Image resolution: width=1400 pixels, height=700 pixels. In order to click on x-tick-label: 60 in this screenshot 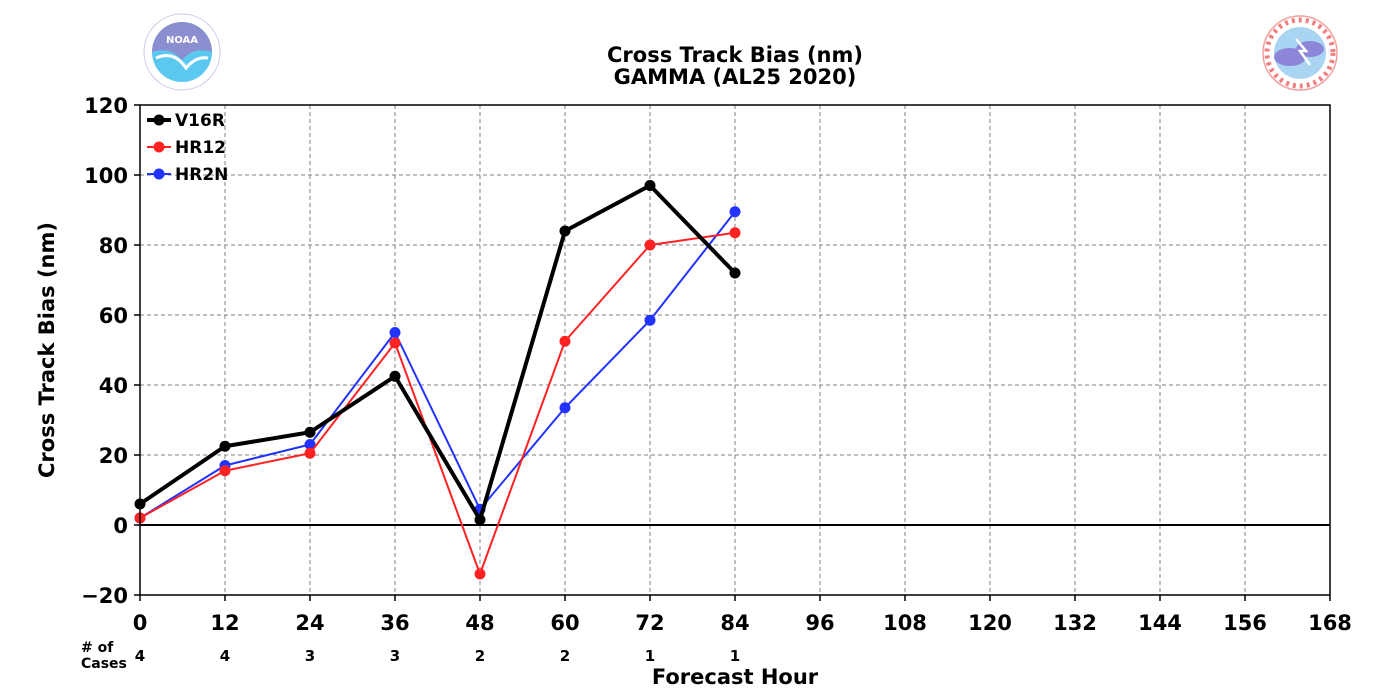, I will do `click(564, 623)`.